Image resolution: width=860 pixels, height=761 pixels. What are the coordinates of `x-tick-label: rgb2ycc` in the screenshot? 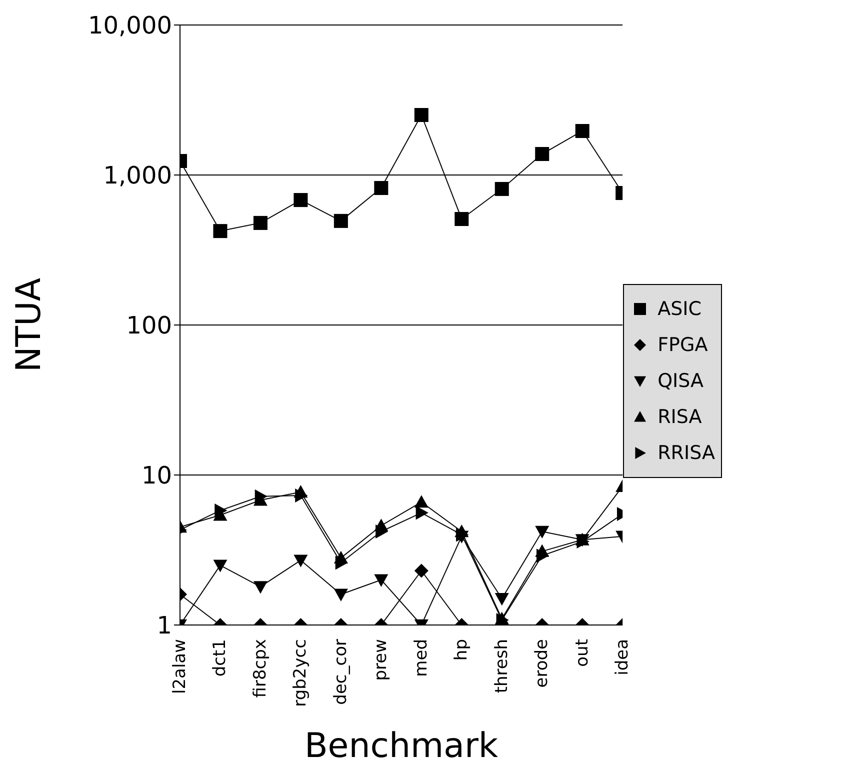 It's located at (300, 673).